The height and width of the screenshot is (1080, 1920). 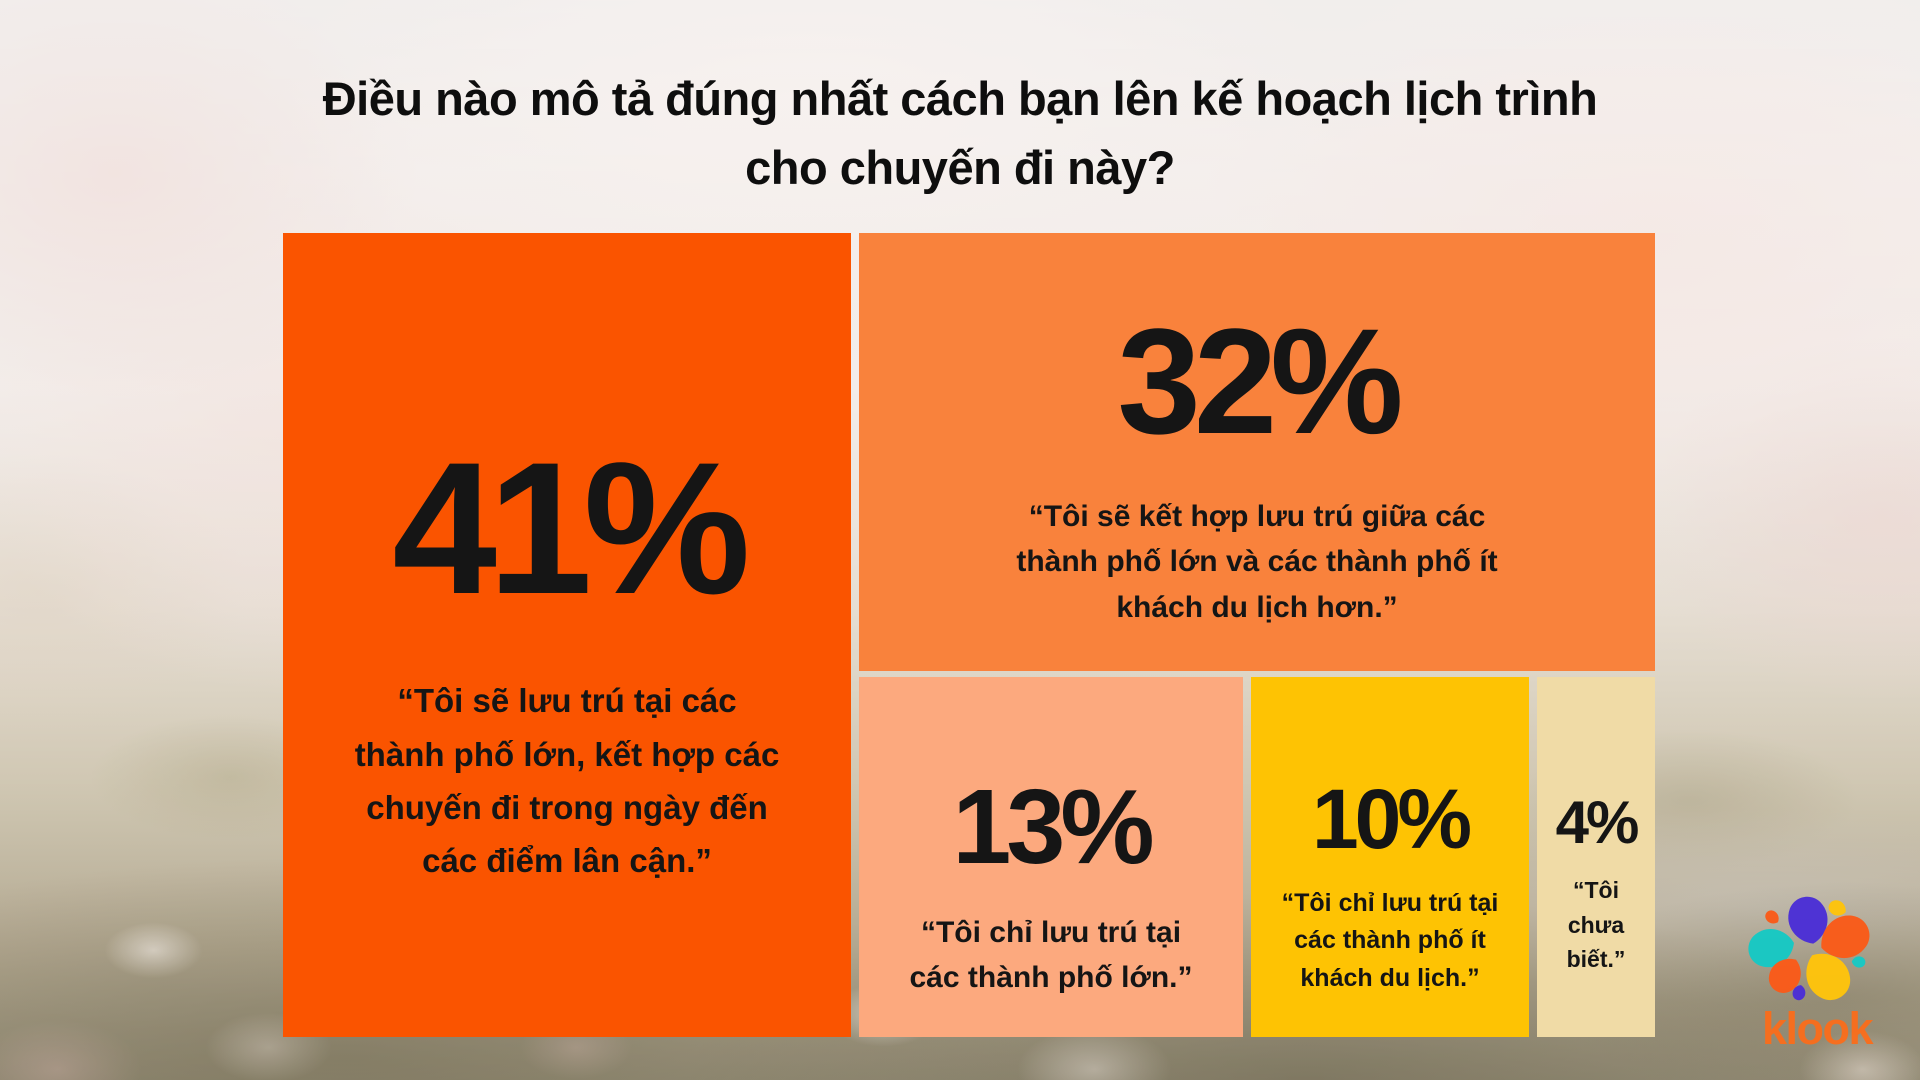 I want to click on klook-logo: klook, so click(x=1817, y=973).